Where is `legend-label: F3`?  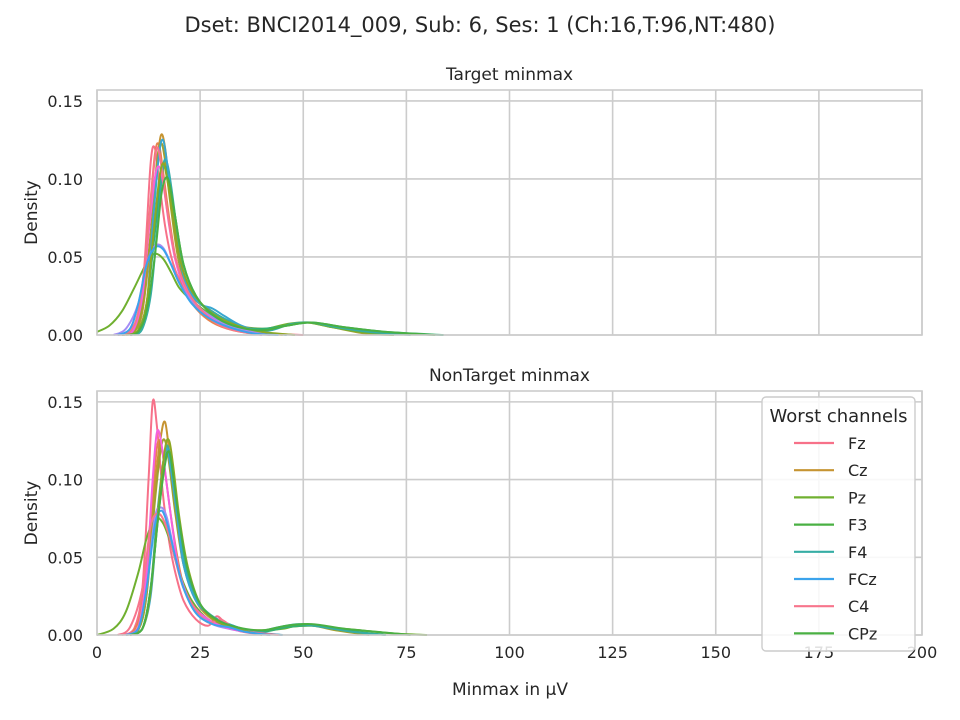 legend-label: F3 is located at coordinates (857, 525).